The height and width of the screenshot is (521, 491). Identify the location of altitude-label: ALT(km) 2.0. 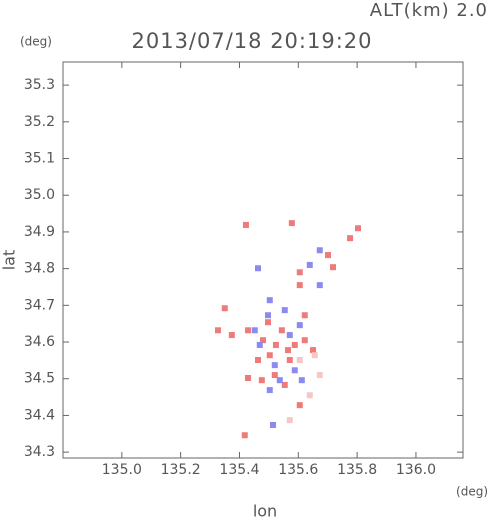
(429, 10).